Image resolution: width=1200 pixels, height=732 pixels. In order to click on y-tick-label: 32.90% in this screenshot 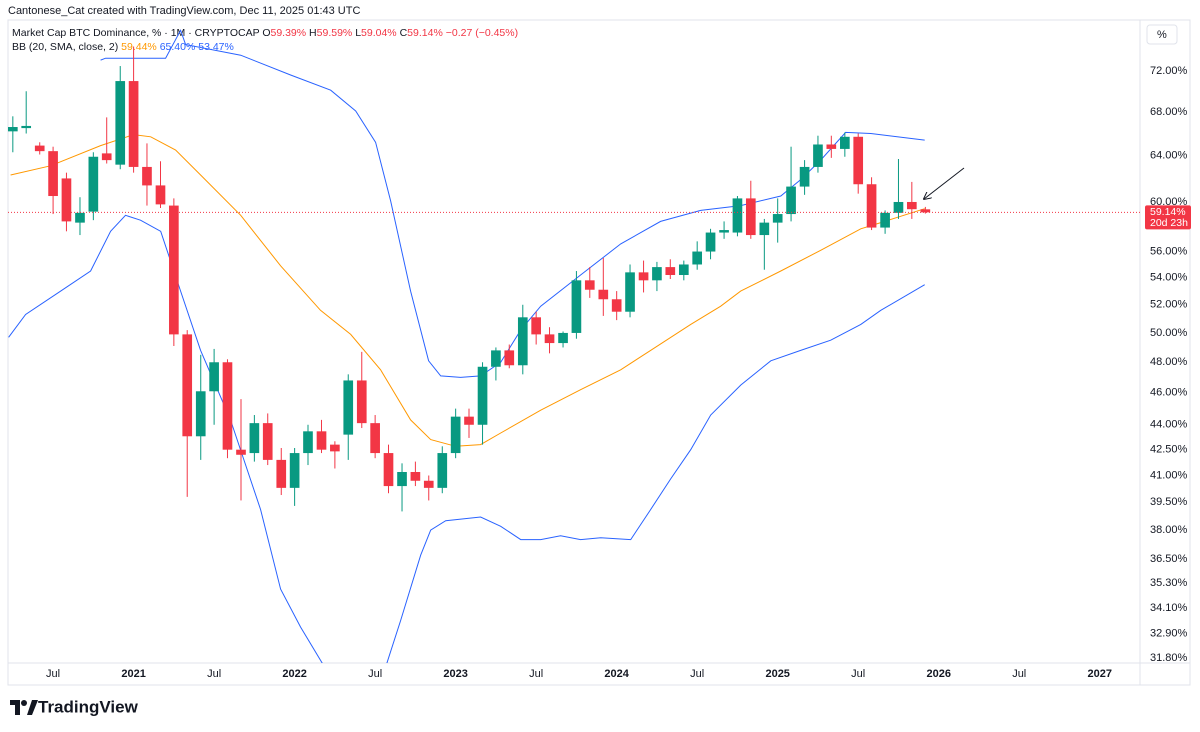, I will do `click(1169, 633)`.